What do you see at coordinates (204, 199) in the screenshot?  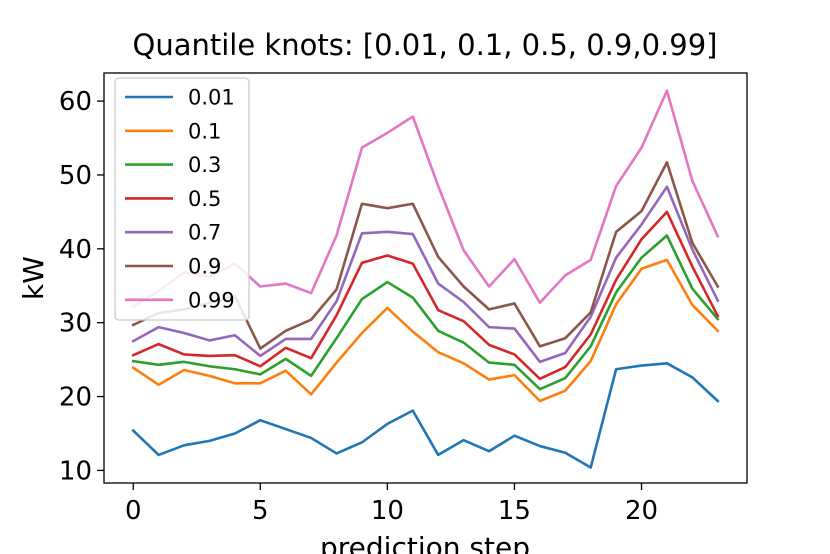 I see `legend-label: 0.5` at bounding box center [204, 199].